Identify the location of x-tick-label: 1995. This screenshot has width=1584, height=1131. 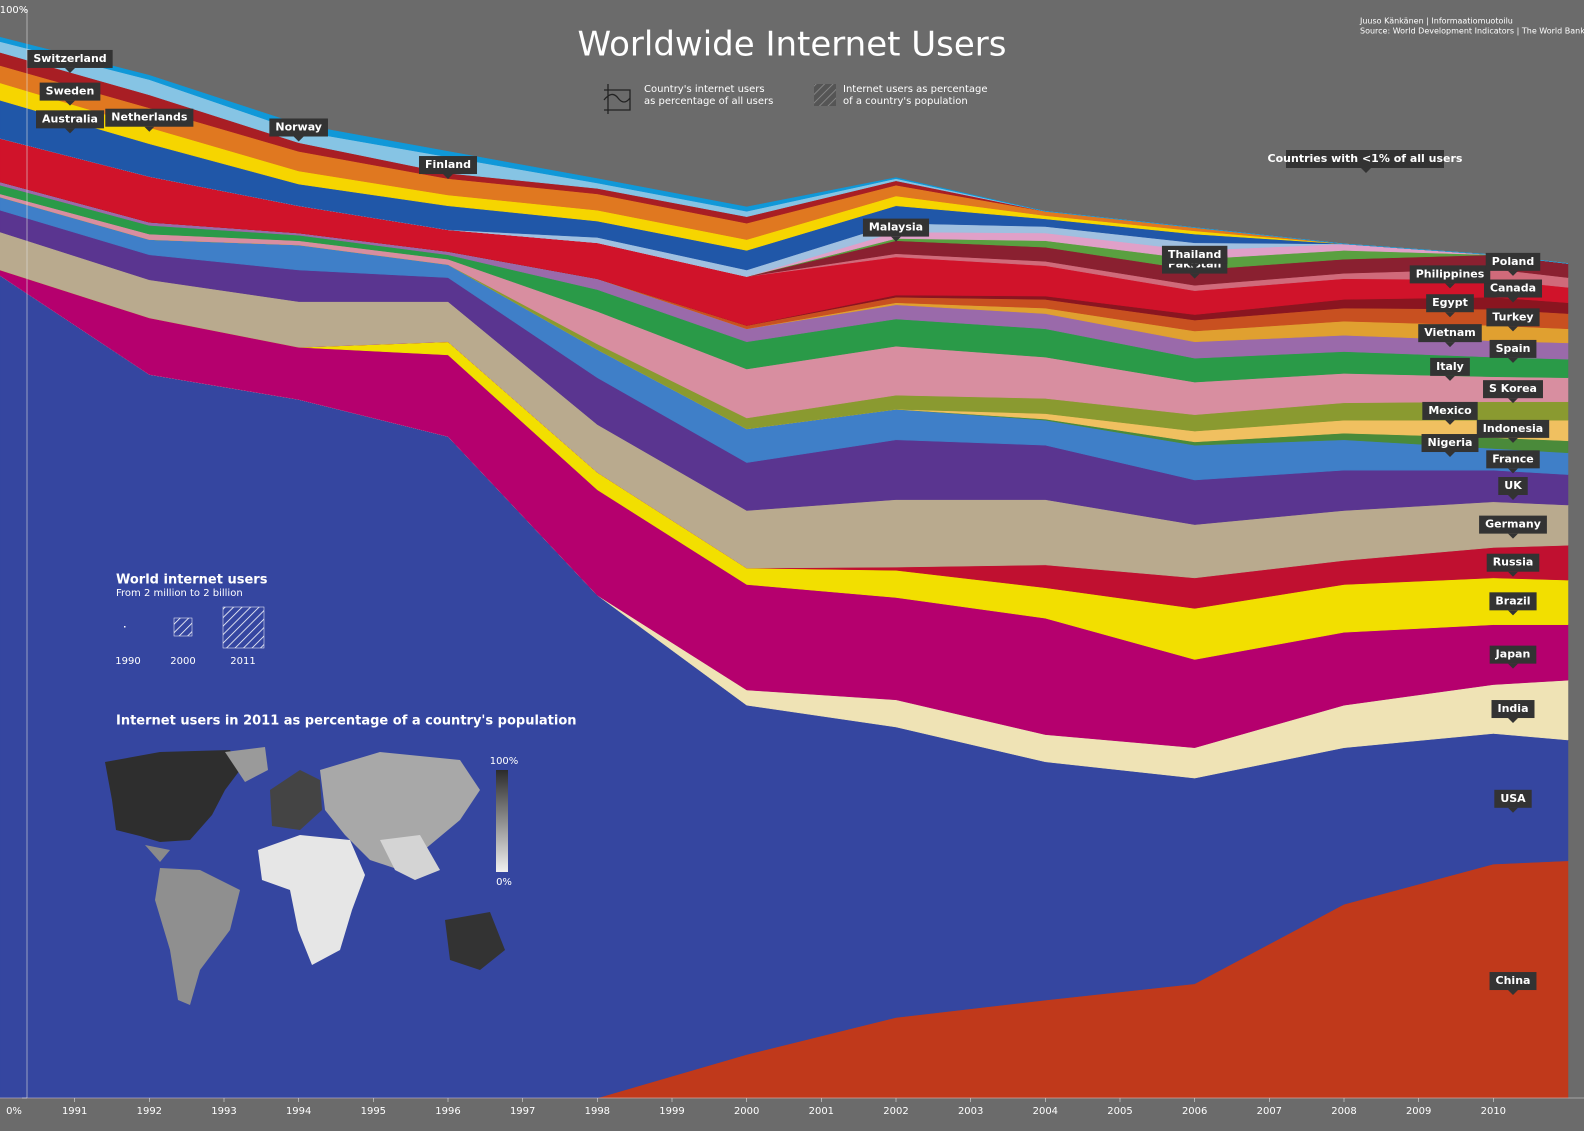
(373, 1111).